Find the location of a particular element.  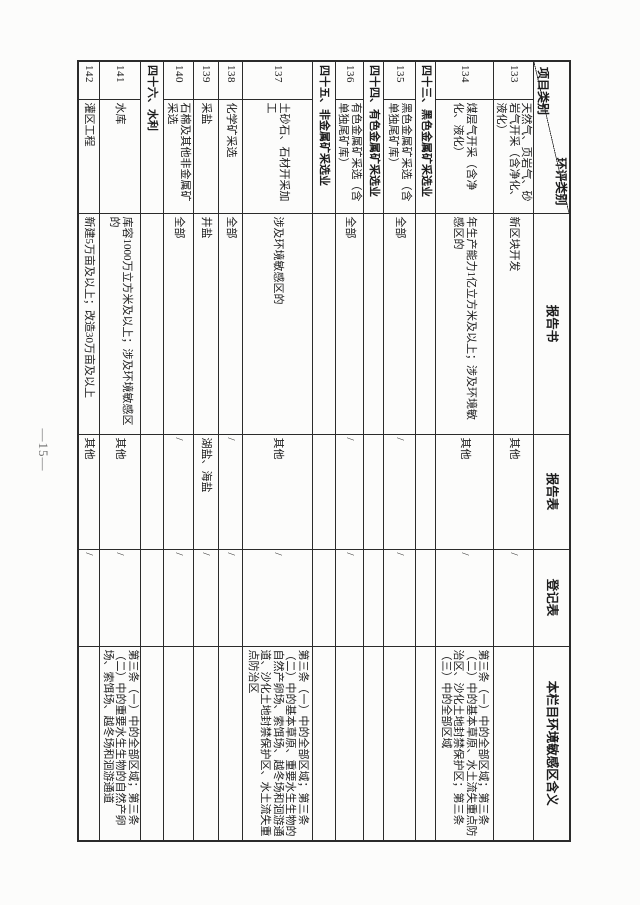

item-number: 135 is located at coordinates (399, 80).